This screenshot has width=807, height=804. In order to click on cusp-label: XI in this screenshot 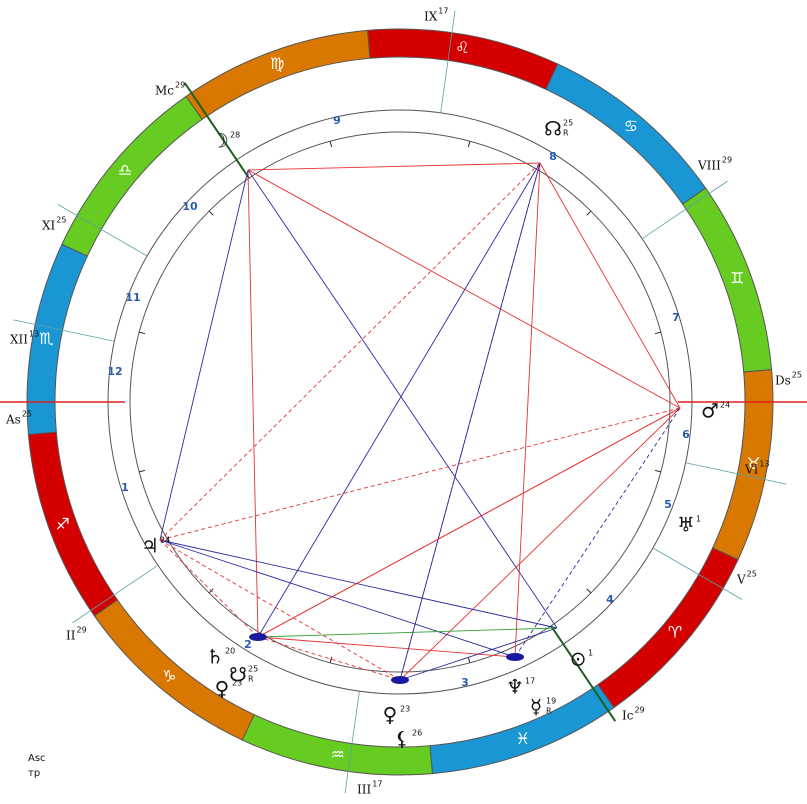, I will do `click(49, 226)`.